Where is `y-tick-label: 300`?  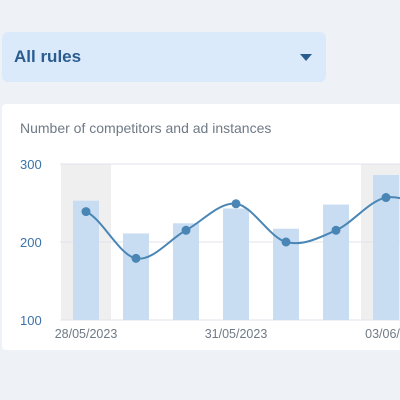 y-tick-label: 300 is located at coordinates (31, 164).